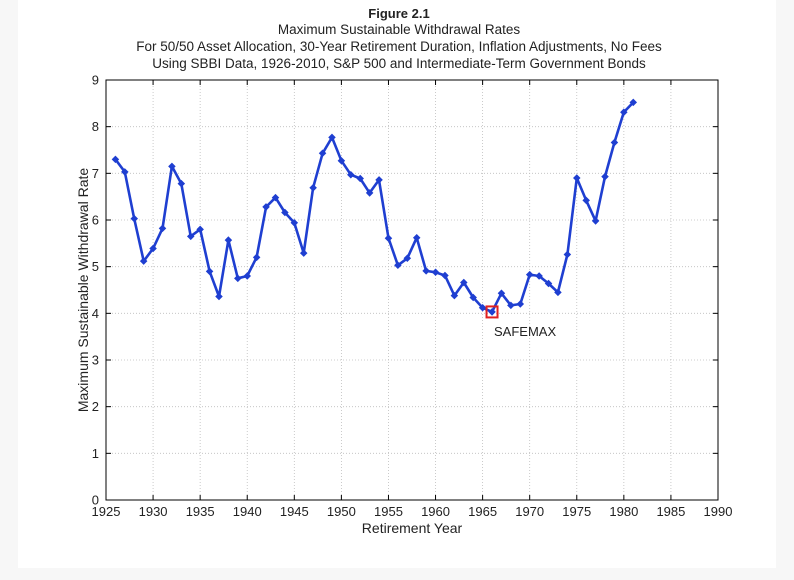  Describe the element at coordinates (95, 406) in the screenshot. I see `y-tick-label: 2` at that location.